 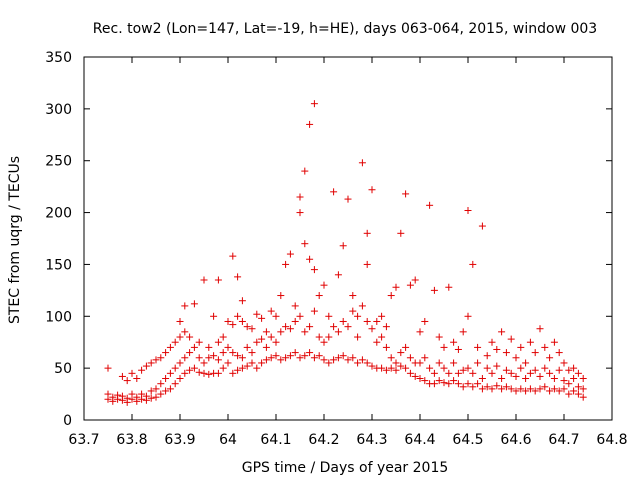 I want to click on x-tick-label: 64, so click(x=228, y=440).